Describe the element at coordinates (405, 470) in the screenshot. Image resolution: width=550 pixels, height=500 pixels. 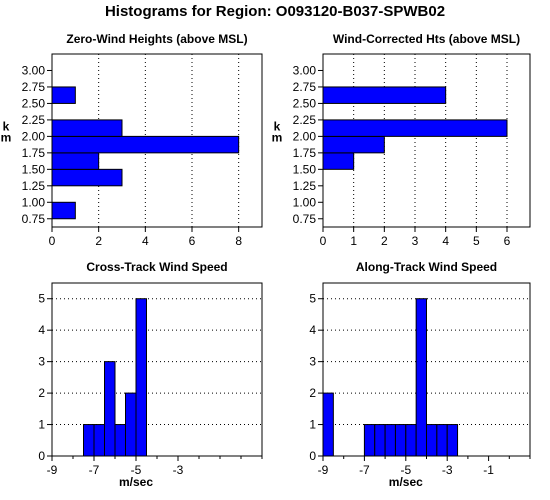
I see `along-track-xtick-label: -5` at that location.